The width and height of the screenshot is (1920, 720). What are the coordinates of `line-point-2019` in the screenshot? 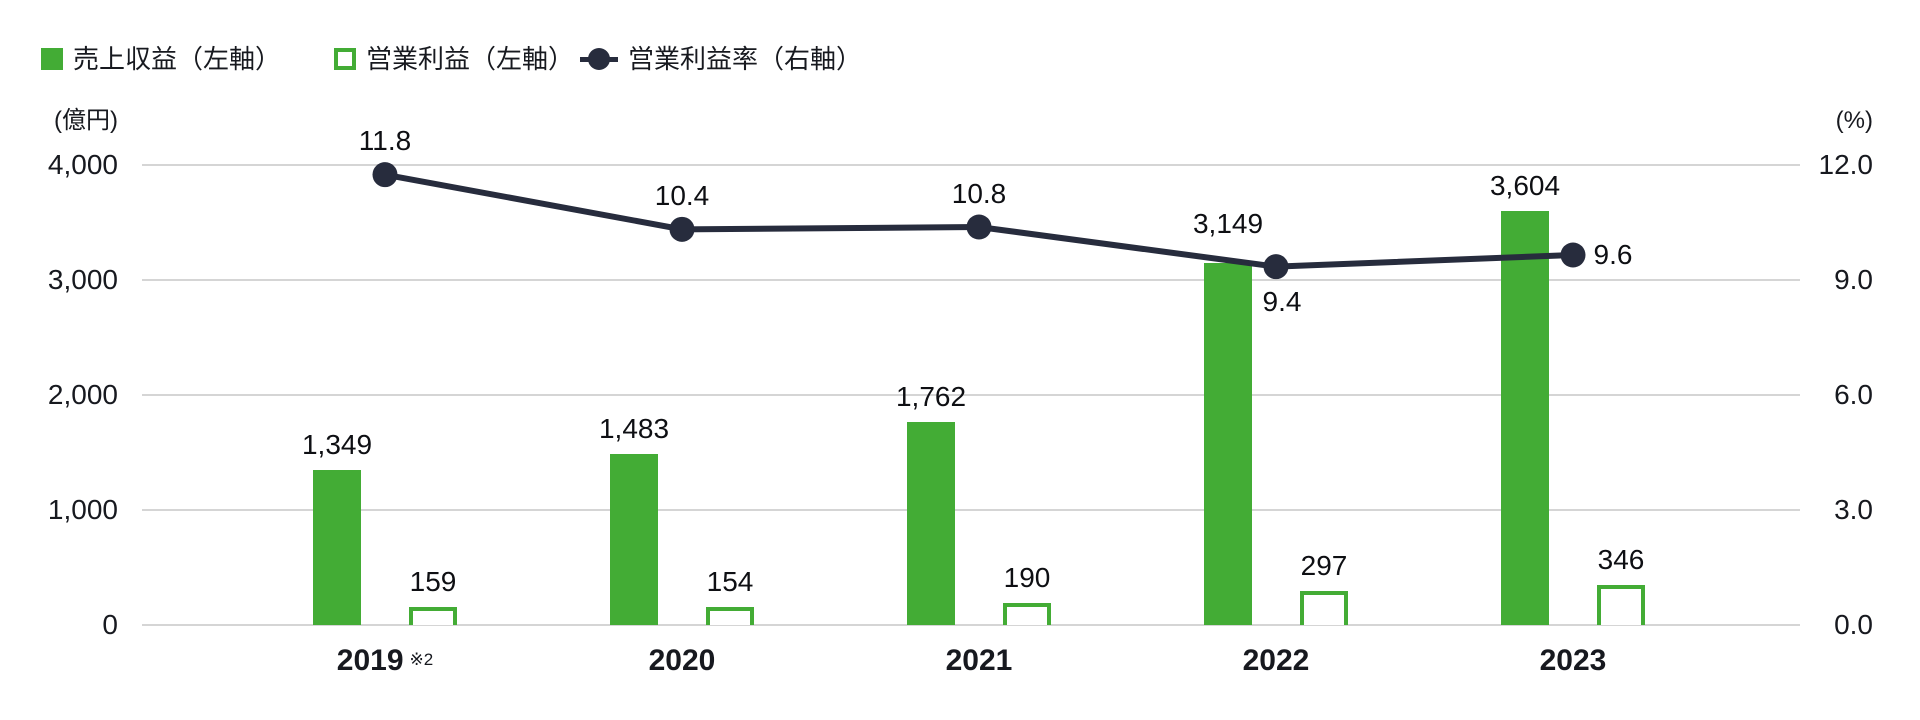 It's located at (385, 175).